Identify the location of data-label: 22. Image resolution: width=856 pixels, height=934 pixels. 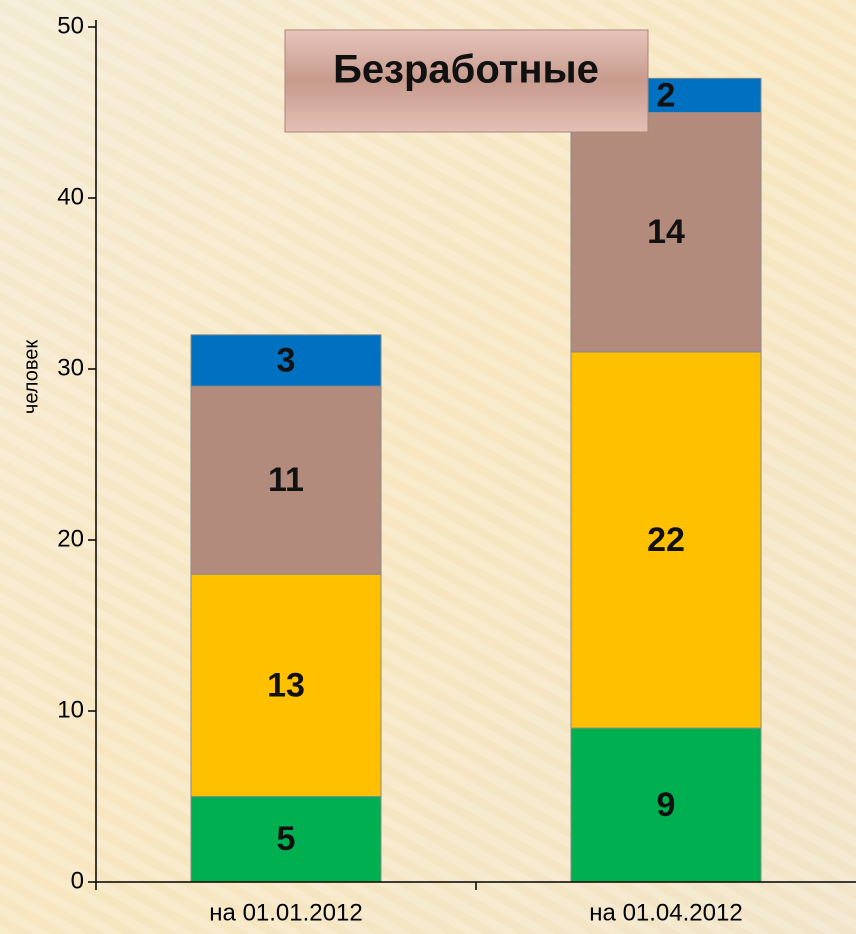
(666, 540).